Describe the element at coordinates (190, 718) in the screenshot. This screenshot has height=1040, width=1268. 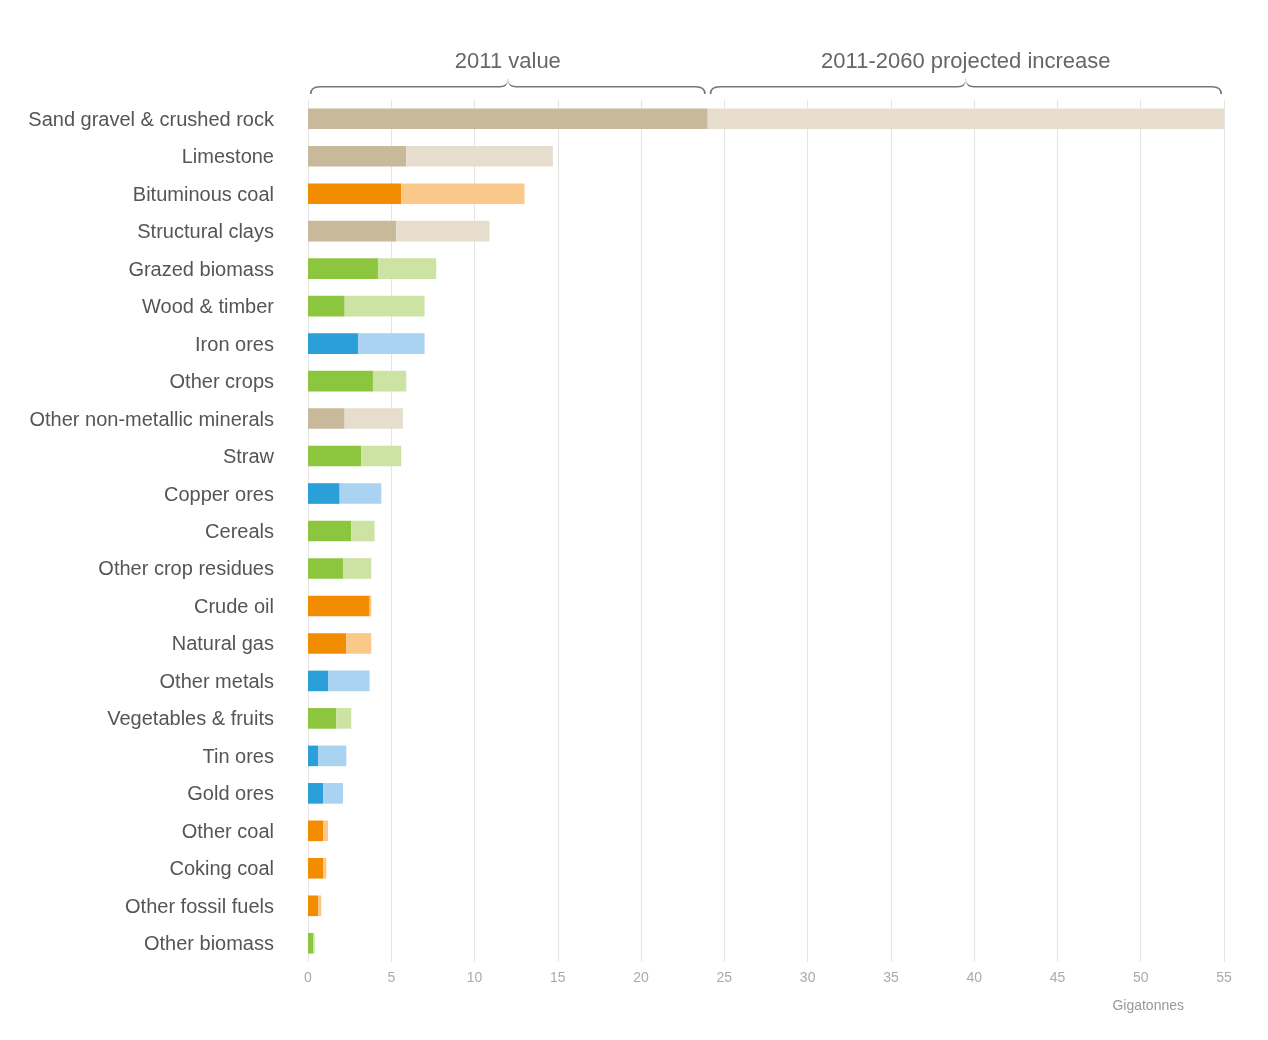
I see `y-tick-label: Vegetables & fruits` at that location.